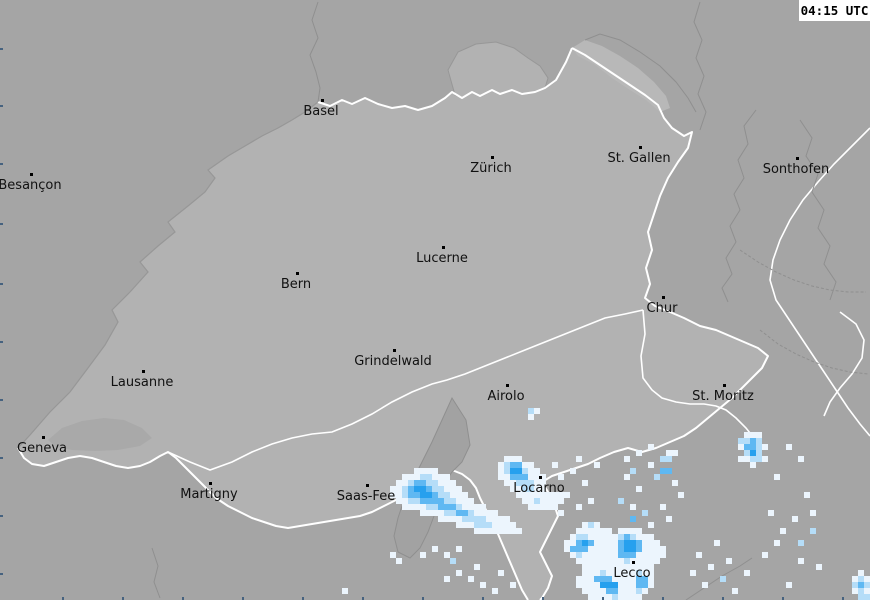 This screenshot has height=600, width=870. Describe the element at coordinates (31, 185) in the screenshot. I see `city-label-besan-on: Besançon` at that location.